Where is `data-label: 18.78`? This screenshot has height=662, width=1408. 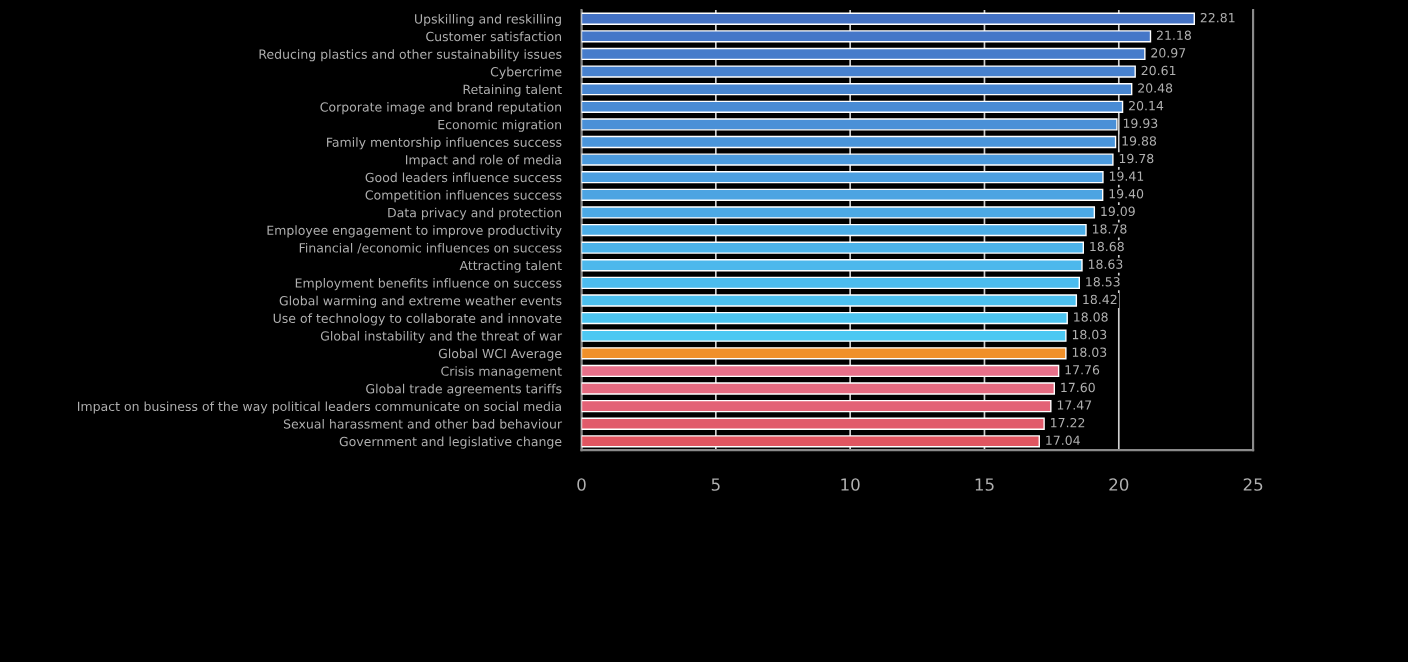 data-label: 18.78 is located at coordinates (1109, 229).